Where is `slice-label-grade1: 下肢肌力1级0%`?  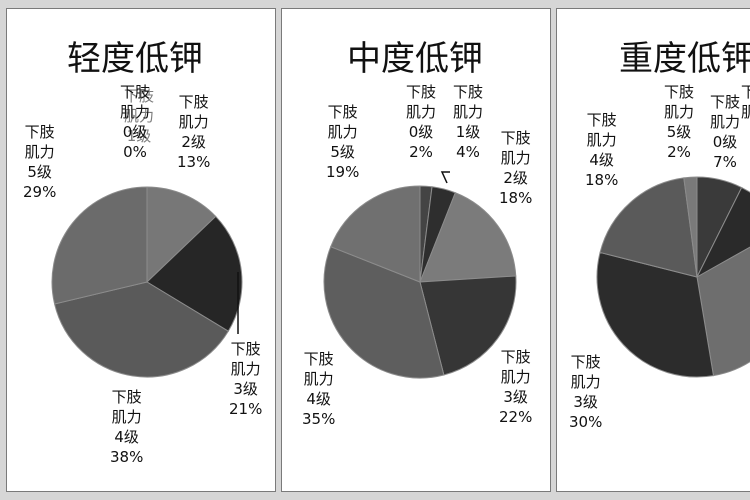 slice-label-grade1: 下肢肌力1级0% is located at coordinates (139, 116).